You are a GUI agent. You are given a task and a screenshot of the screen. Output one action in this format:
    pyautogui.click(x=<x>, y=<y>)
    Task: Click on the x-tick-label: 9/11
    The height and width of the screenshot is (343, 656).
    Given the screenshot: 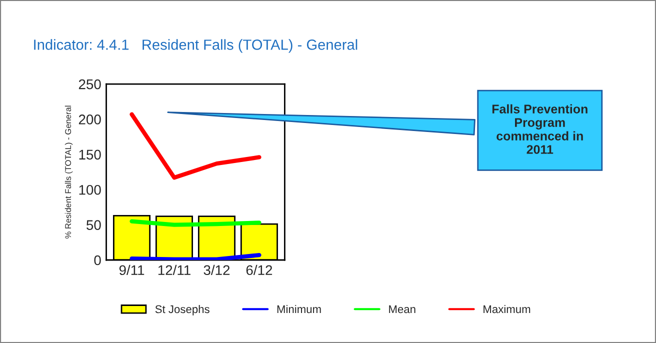 What is the action you would take?
    pyautogui.click(x=131, y=270)
    